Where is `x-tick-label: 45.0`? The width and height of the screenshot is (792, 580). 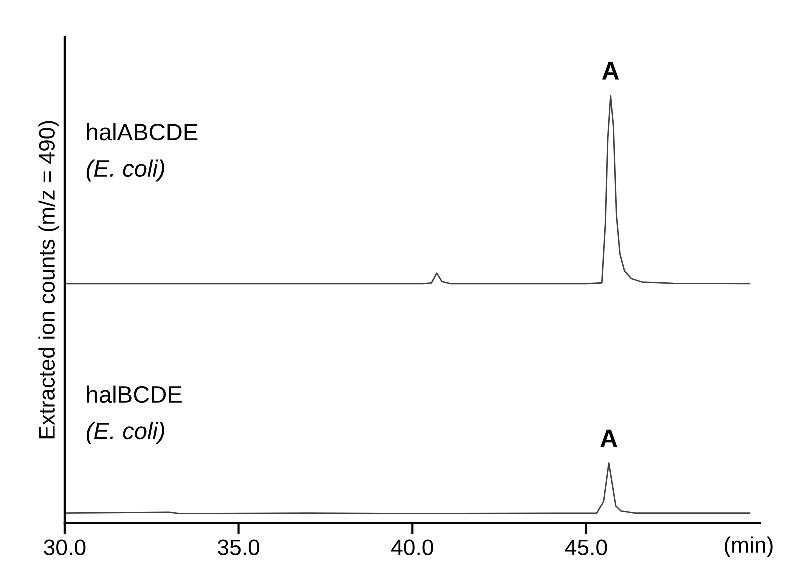 x-tick-label: 45.0 is located at coordinates (586, 548).